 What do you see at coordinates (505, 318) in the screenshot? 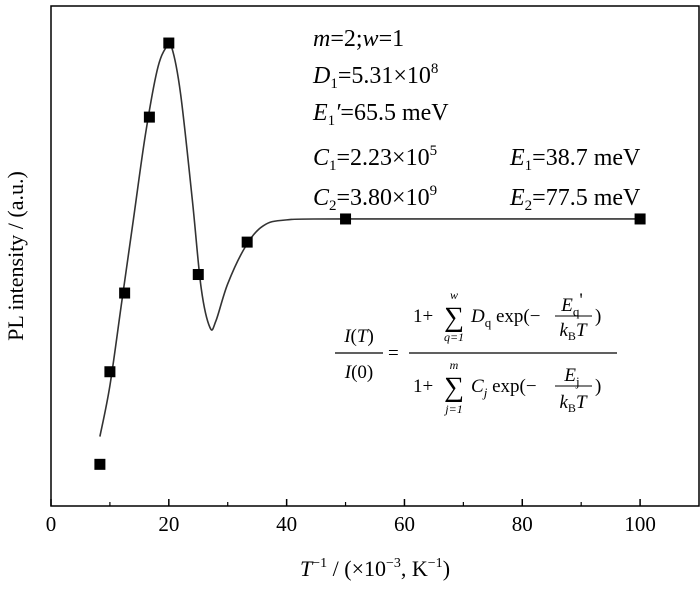
I see `formula-num-term: Dq exp(−` at bounding box center [505, 318].